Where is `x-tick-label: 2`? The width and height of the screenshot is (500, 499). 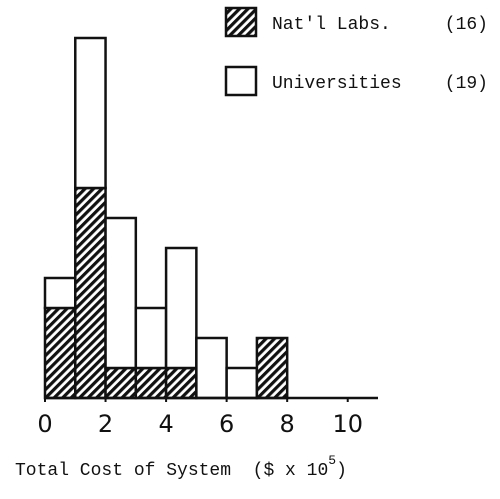 x-tick-label: 2 is located at coordinates (105, 424).